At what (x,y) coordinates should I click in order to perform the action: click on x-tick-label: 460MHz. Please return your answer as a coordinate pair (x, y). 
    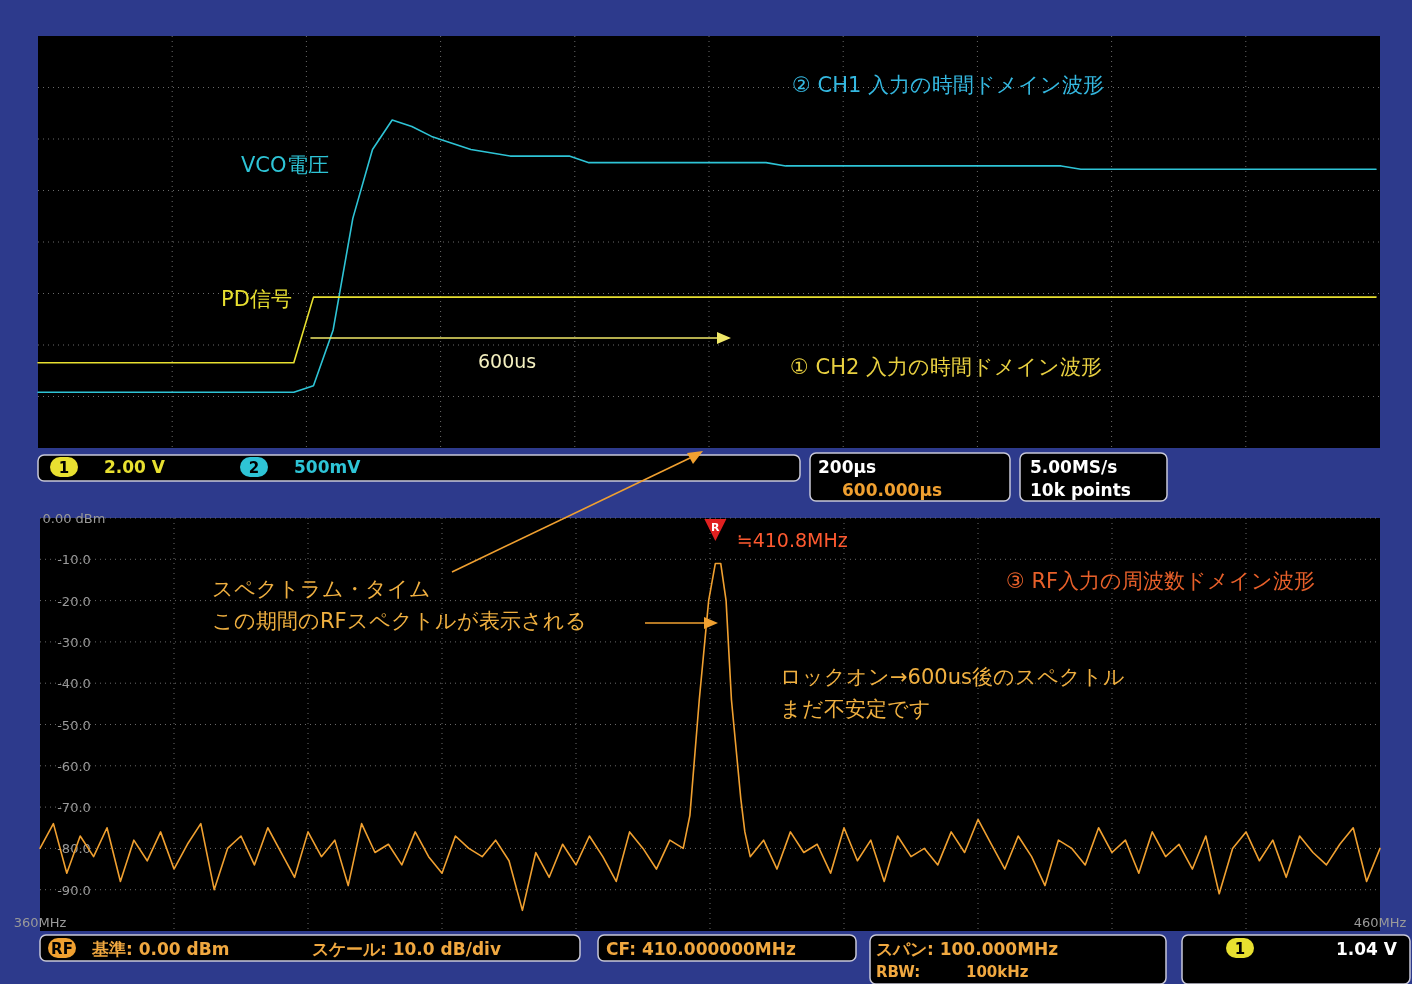
    Looking at the image, I should click on (1380, 922).